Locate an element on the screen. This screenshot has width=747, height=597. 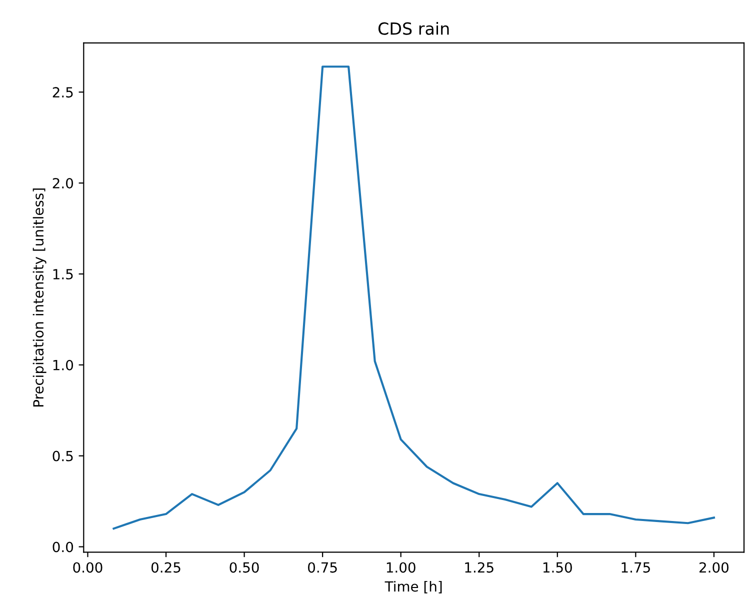
x-tick-label: 1.50 is located at coordinates (557, 567).